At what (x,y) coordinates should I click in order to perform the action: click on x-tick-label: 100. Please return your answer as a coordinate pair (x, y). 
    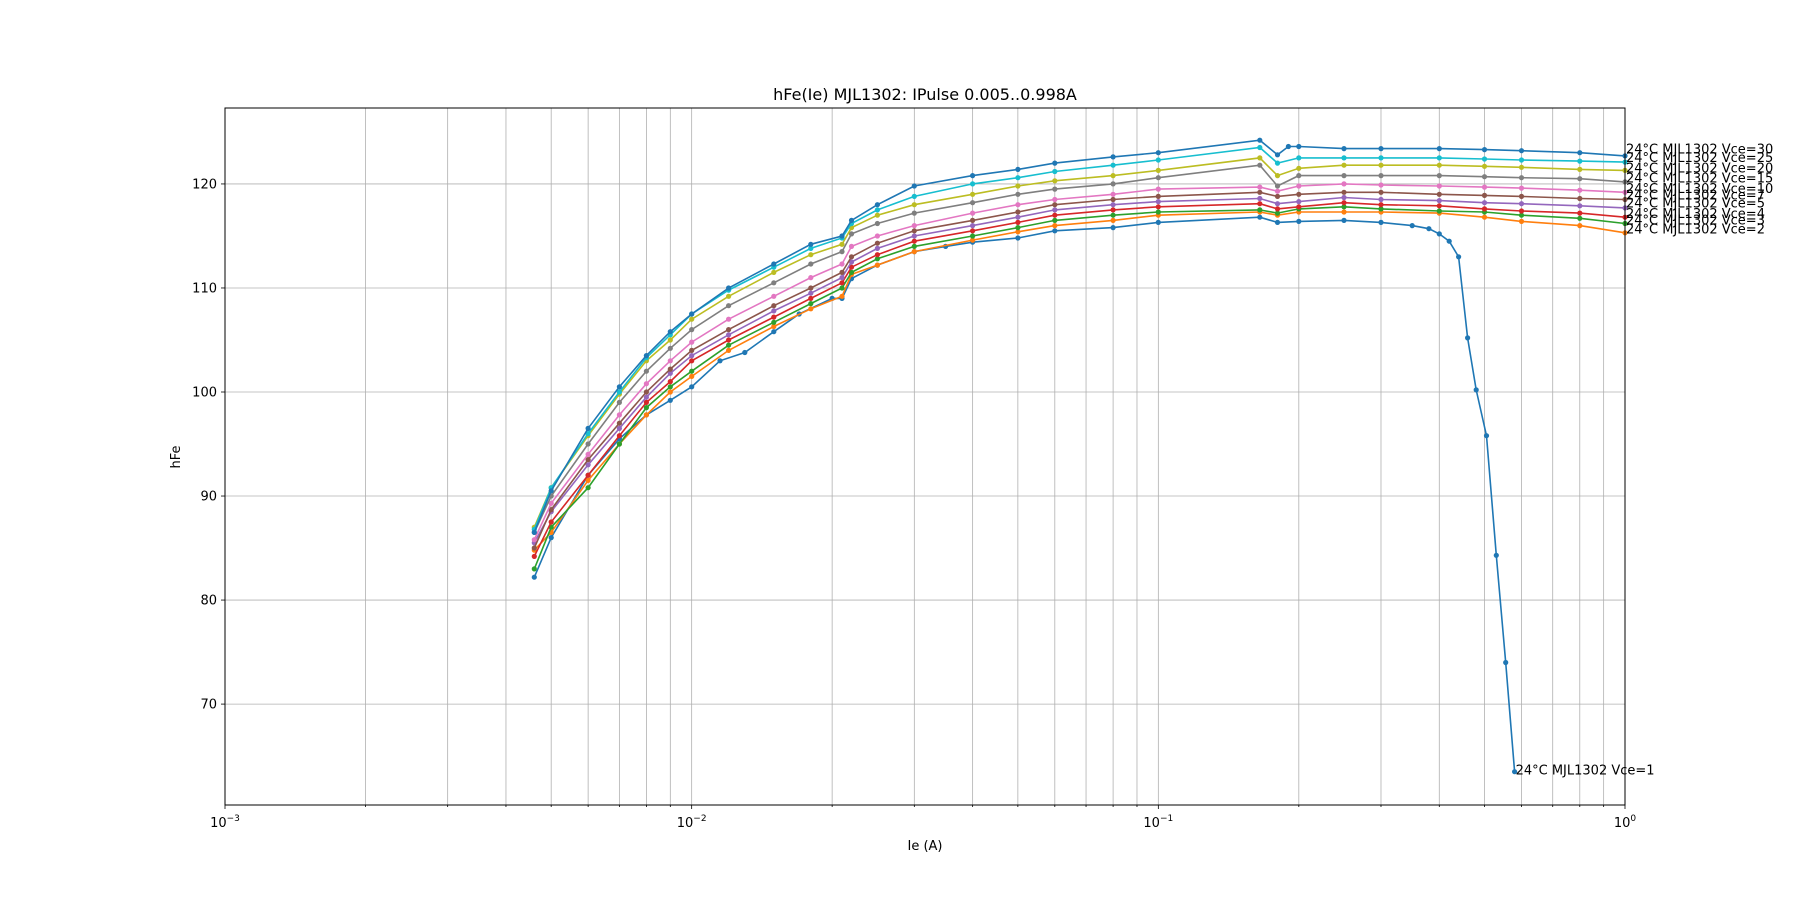
    Looking at the image, I should click on (1625, 822).